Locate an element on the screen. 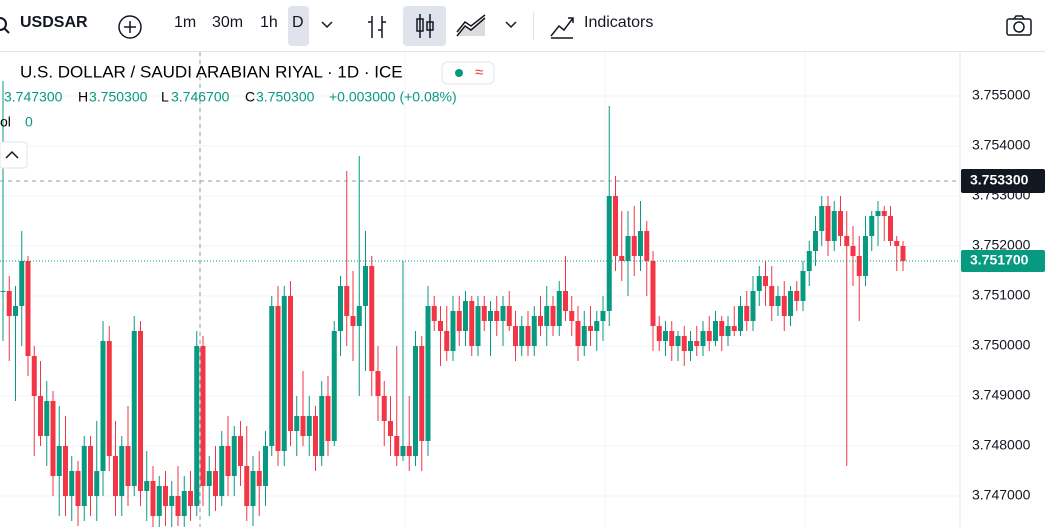  y-tick-label: 3.747000 is located at coordinates (1001, 495).